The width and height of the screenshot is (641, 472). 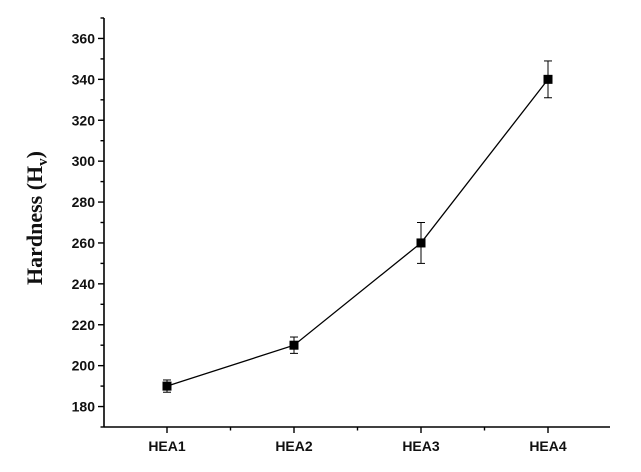 I want to click on y-axis-label-main: Hardness (H, so click(x=34, y=225).